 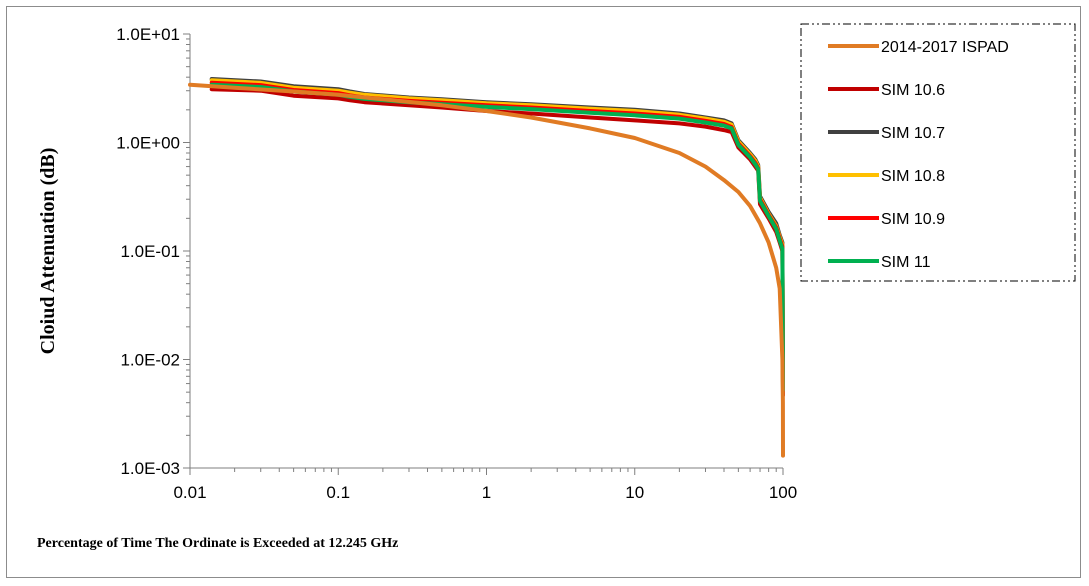 I want to click on legend-label: SIM 10.8, so click(x=913, y=176).